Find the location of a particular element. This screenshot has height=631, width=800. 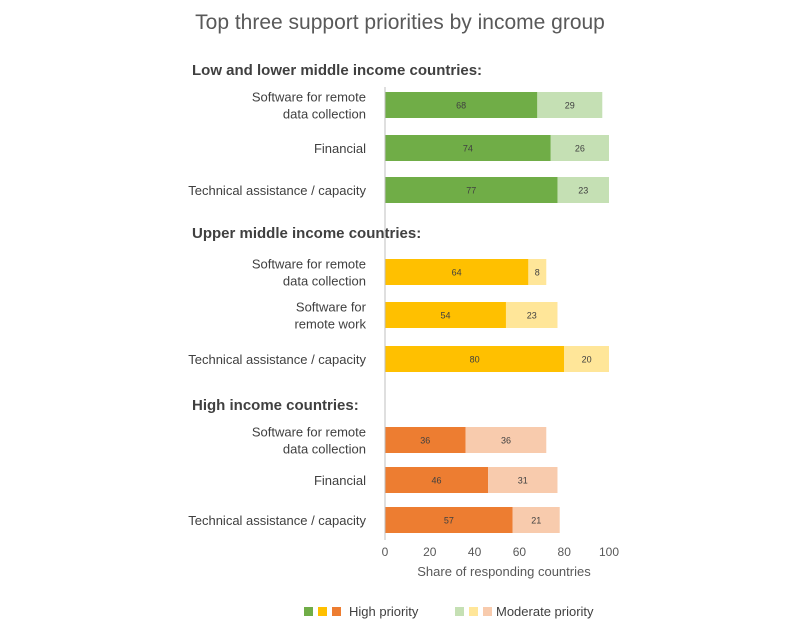

data-label-high: 74 is located at coordinates (468, 149).